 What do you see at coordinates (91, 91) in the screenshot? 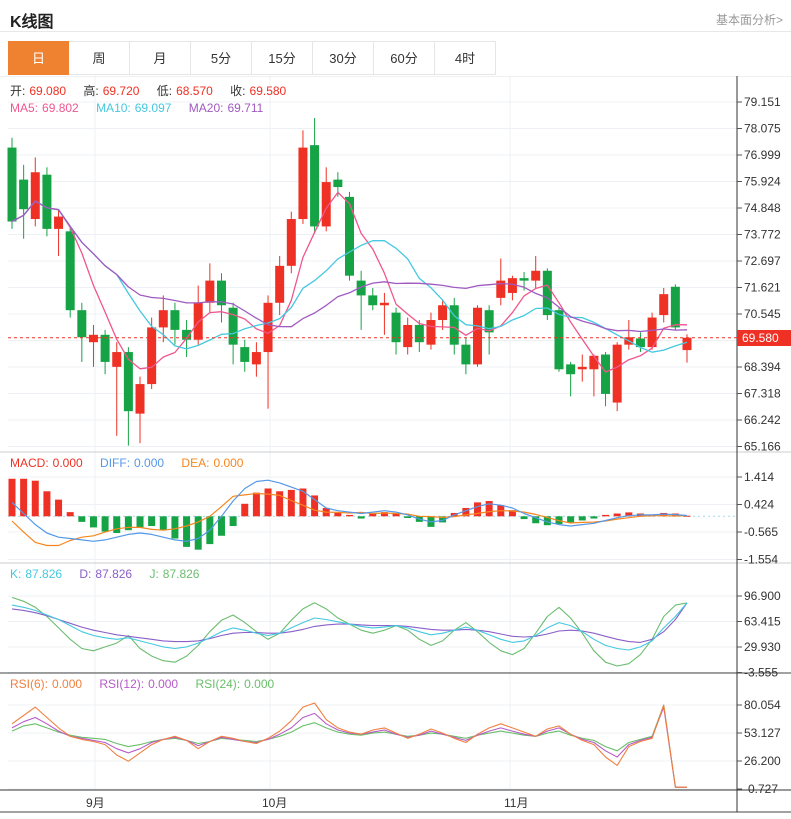
I see `high-label: 高:` at bounding box center [91, 91].